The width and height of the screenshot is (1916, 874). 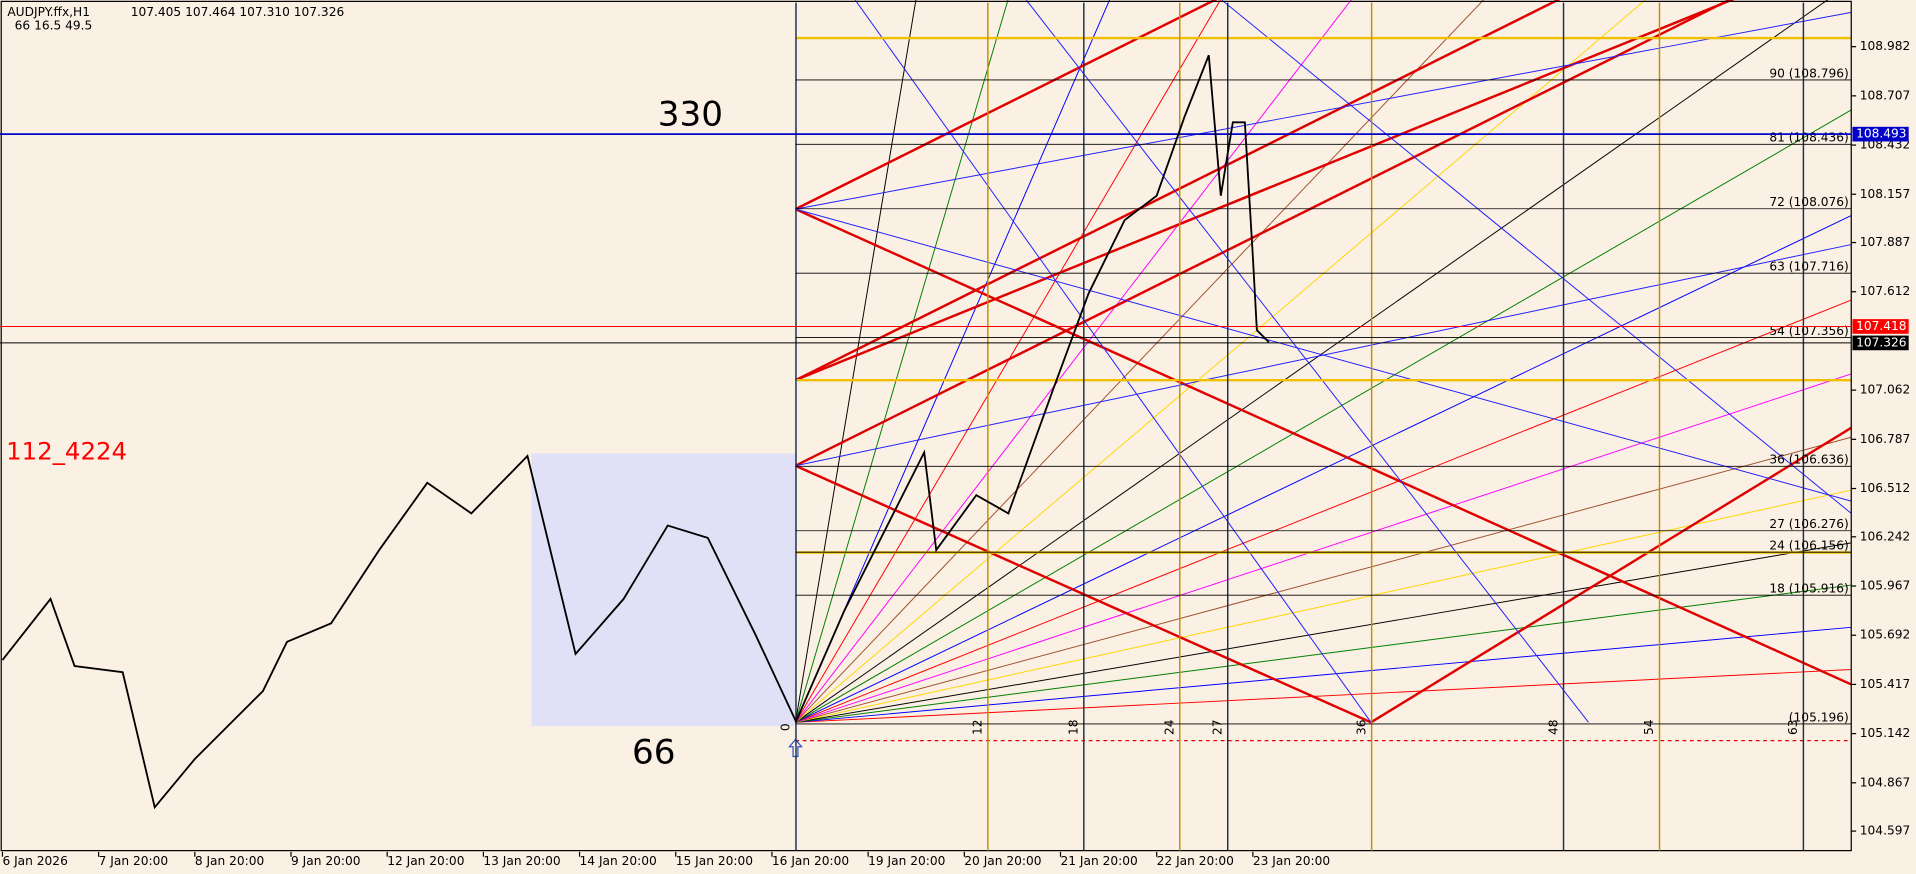 What do you see at coordinates (1885, 95) in the screenshot?
I see `y-tick-label: 108.707` at bounding box center [1885, 95].